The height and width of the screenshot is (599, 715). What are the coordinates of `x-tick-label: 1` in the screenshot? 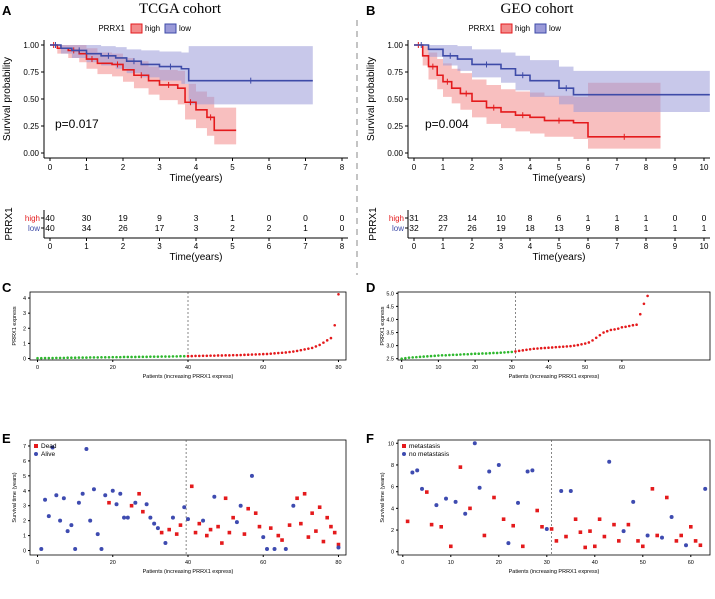 It's located at (443, 167).